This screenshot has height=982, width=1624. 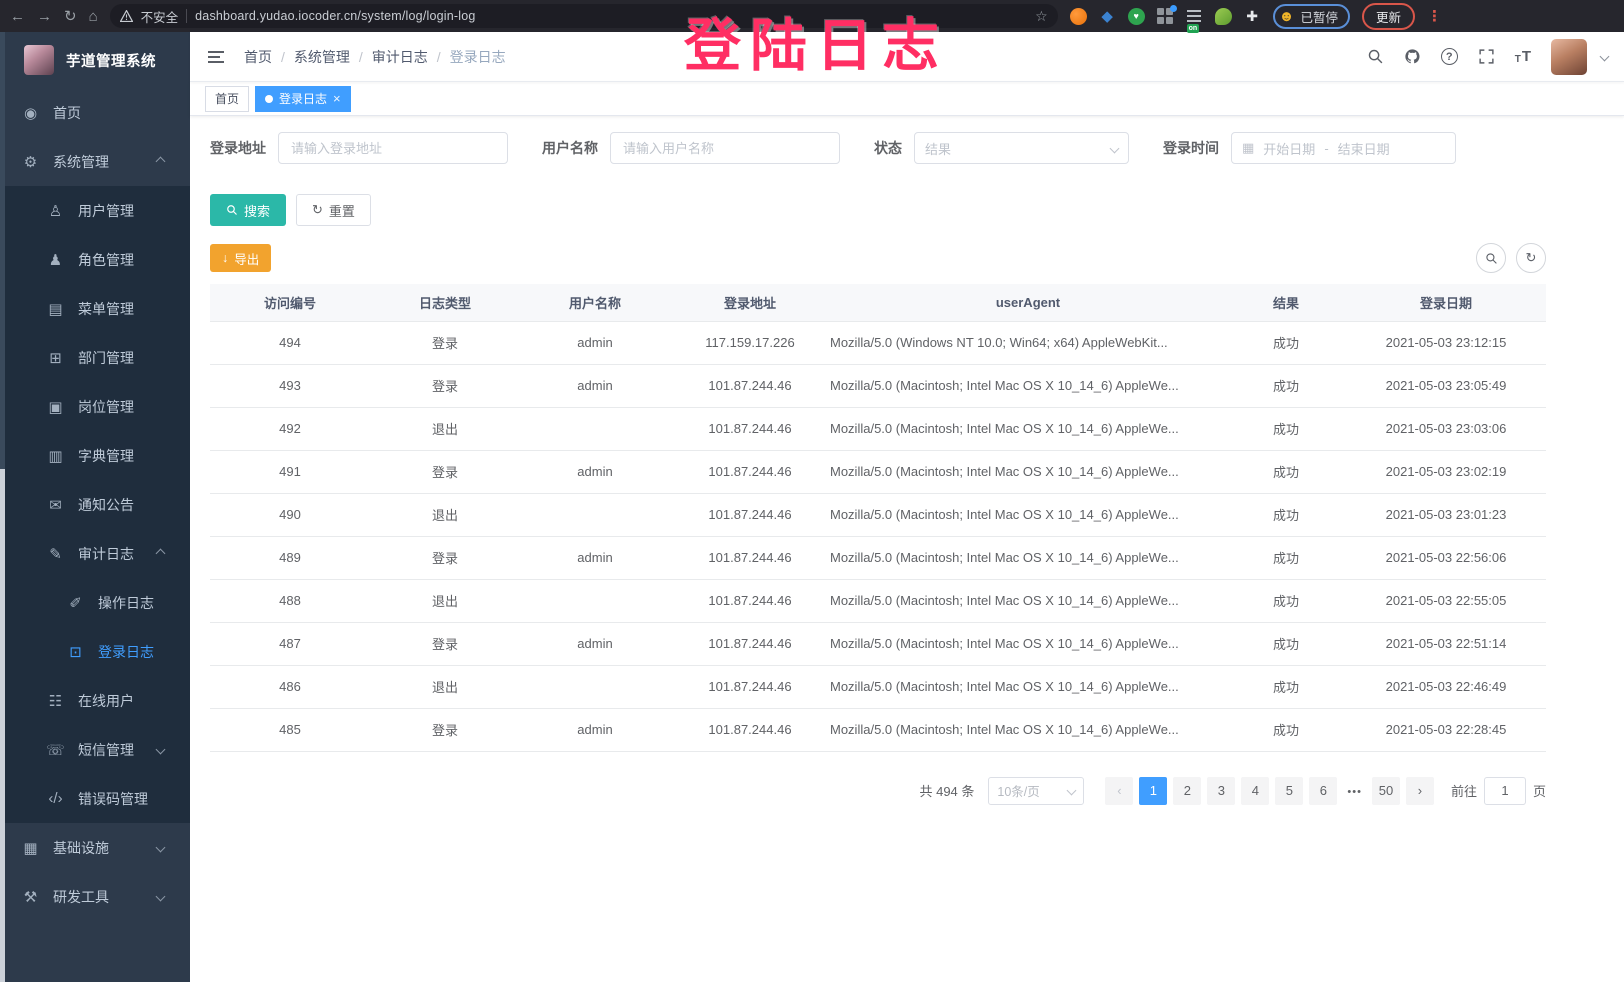 What do you see at coordinates (95, 798) in the screenshot?
I see `sidebar-item-error-code: ‹/› 错误码管理` at bounding box center [95, 798].